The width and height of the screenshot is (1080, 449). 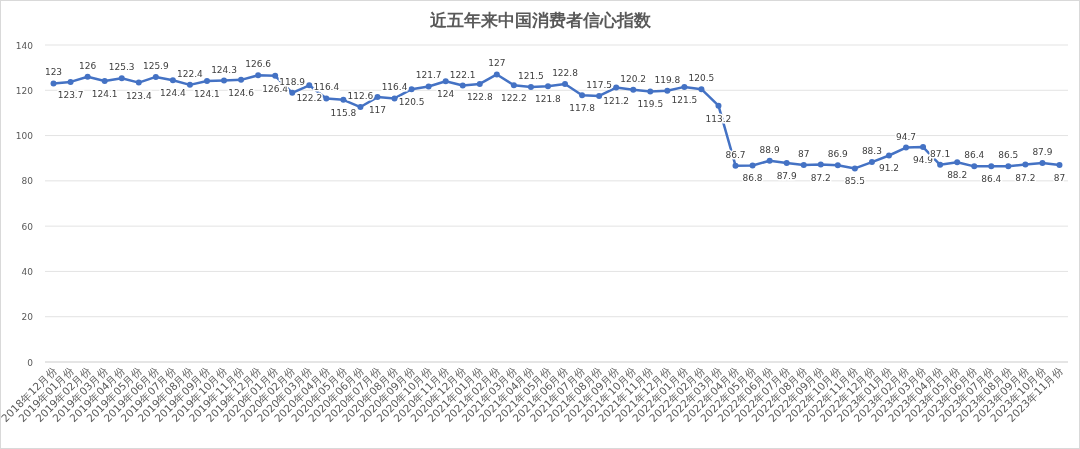 What do you see at coordinates (24, 45) in the screenshot?
I see `y-tick-label: 140` at bounding box center [24, 45].